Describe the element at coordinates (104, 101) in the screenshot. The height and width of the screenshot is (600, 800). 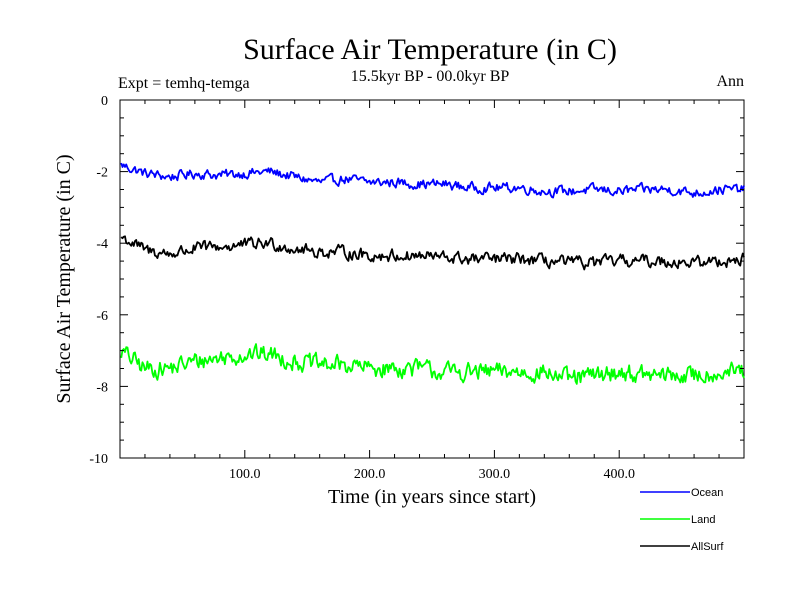
I see `y-tick-label: 0` at that location.